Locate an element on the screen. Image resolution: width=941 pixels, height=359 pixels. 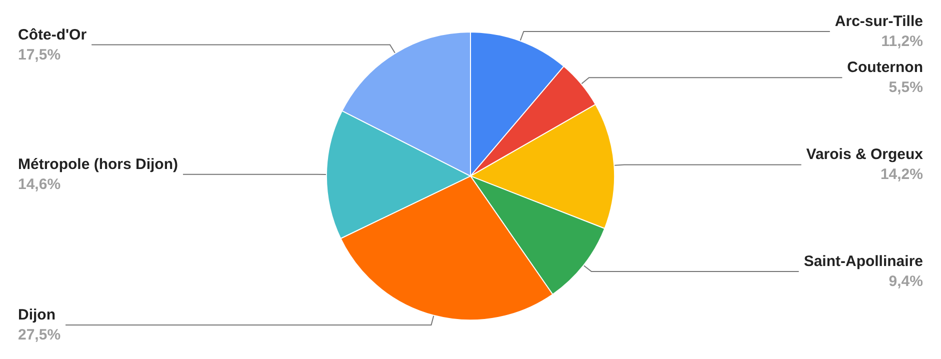
data-label: 27,5% is located at coordinates (39, 335).